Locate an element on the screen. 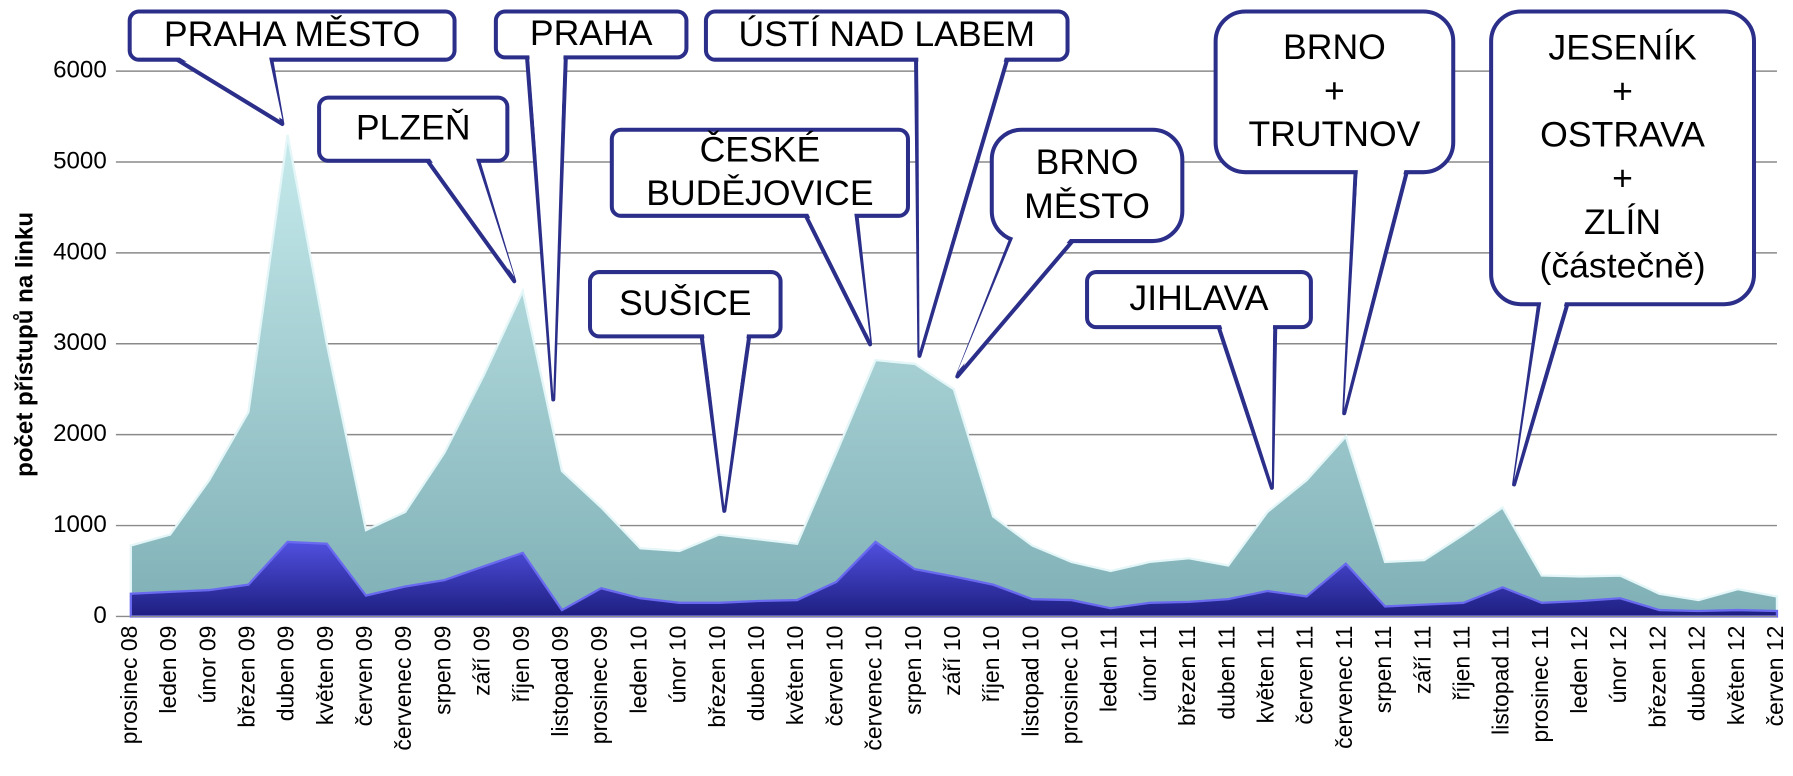  x-tick-label: květen 11 is located at coordinates (1266, 675).